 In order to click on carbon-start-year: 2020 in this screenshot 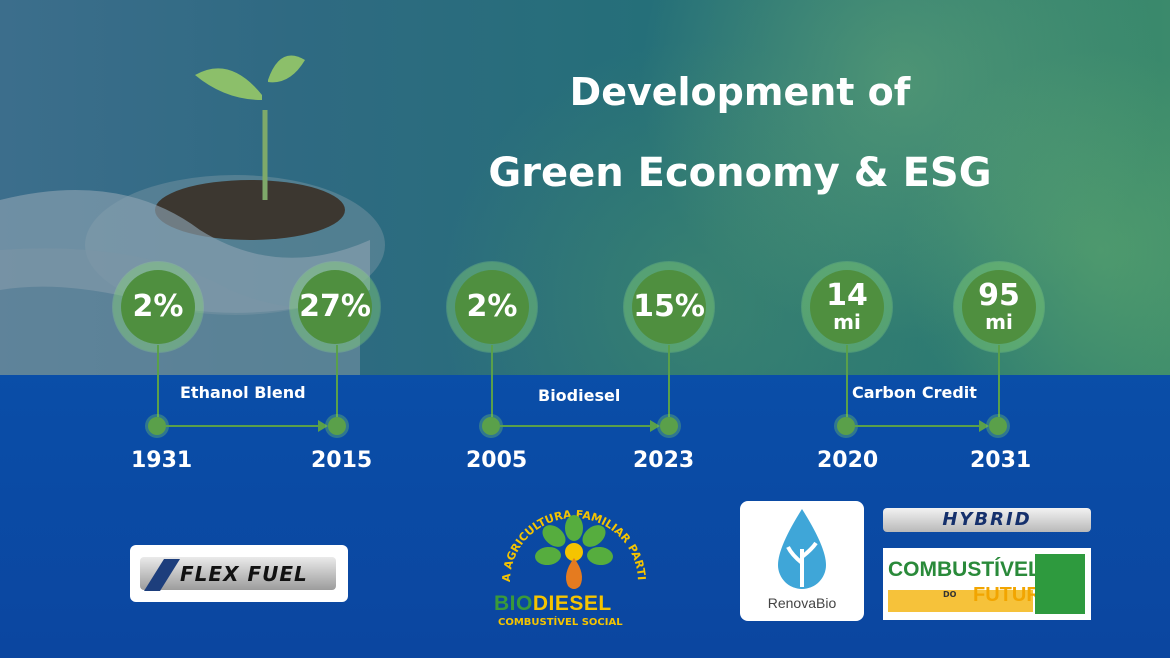, I will do `click(848, 460)`.